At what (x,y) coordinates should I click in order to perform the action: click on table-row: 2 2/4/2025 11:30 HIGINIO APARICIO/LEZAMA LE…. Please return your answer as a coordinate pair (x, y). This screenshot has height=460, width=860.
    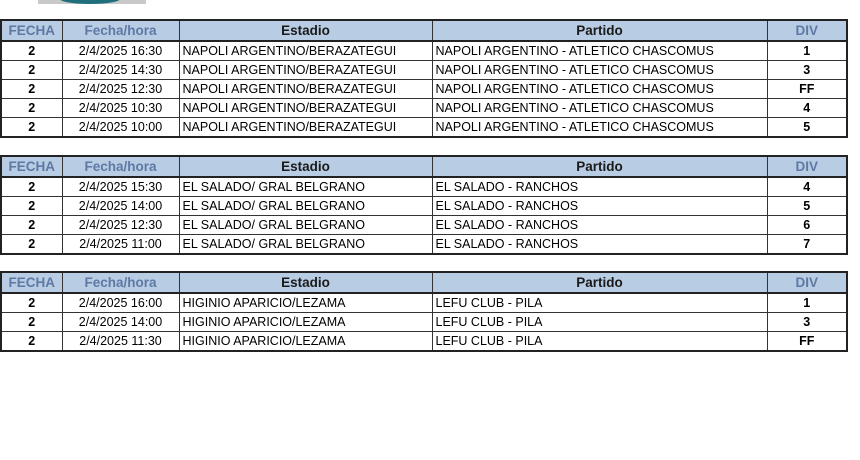
    Looking at the image, I should click on (424, 341).